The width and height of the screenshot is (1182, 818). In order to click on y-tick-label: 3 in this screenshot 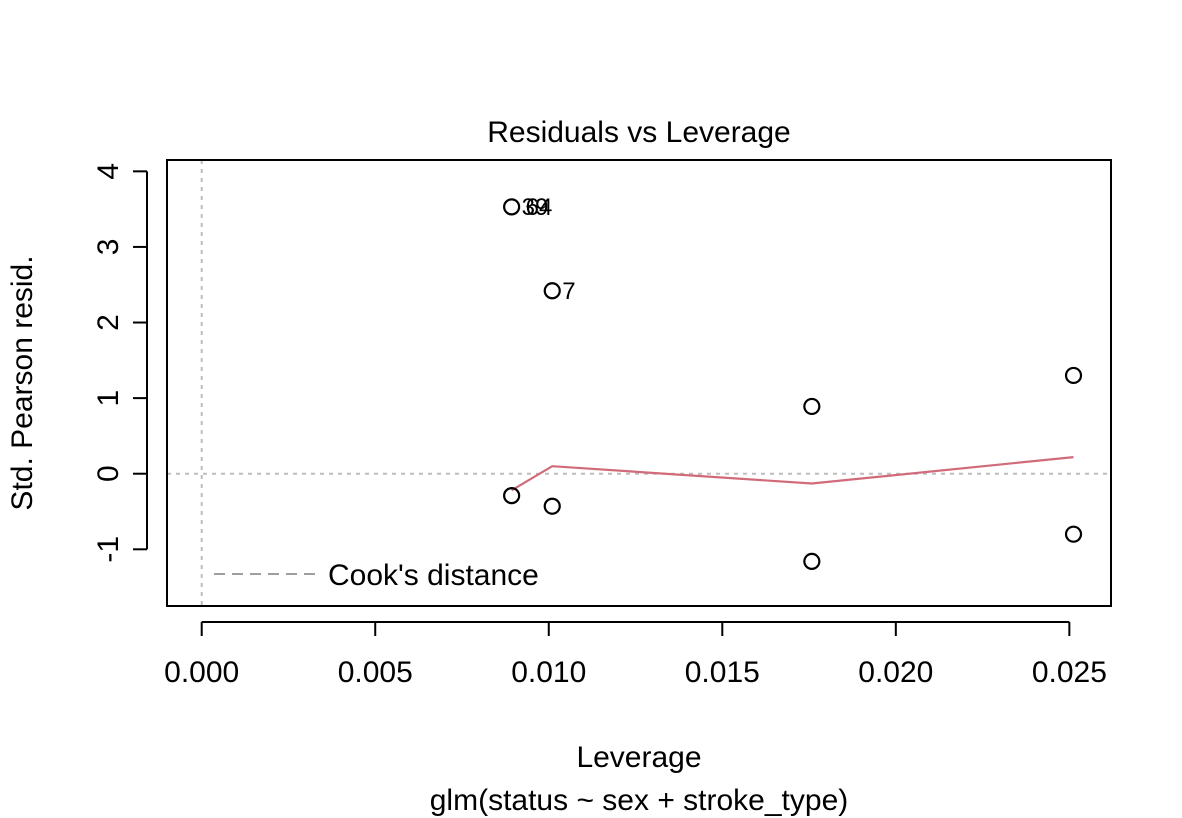, I will do `click(108, 247)`.